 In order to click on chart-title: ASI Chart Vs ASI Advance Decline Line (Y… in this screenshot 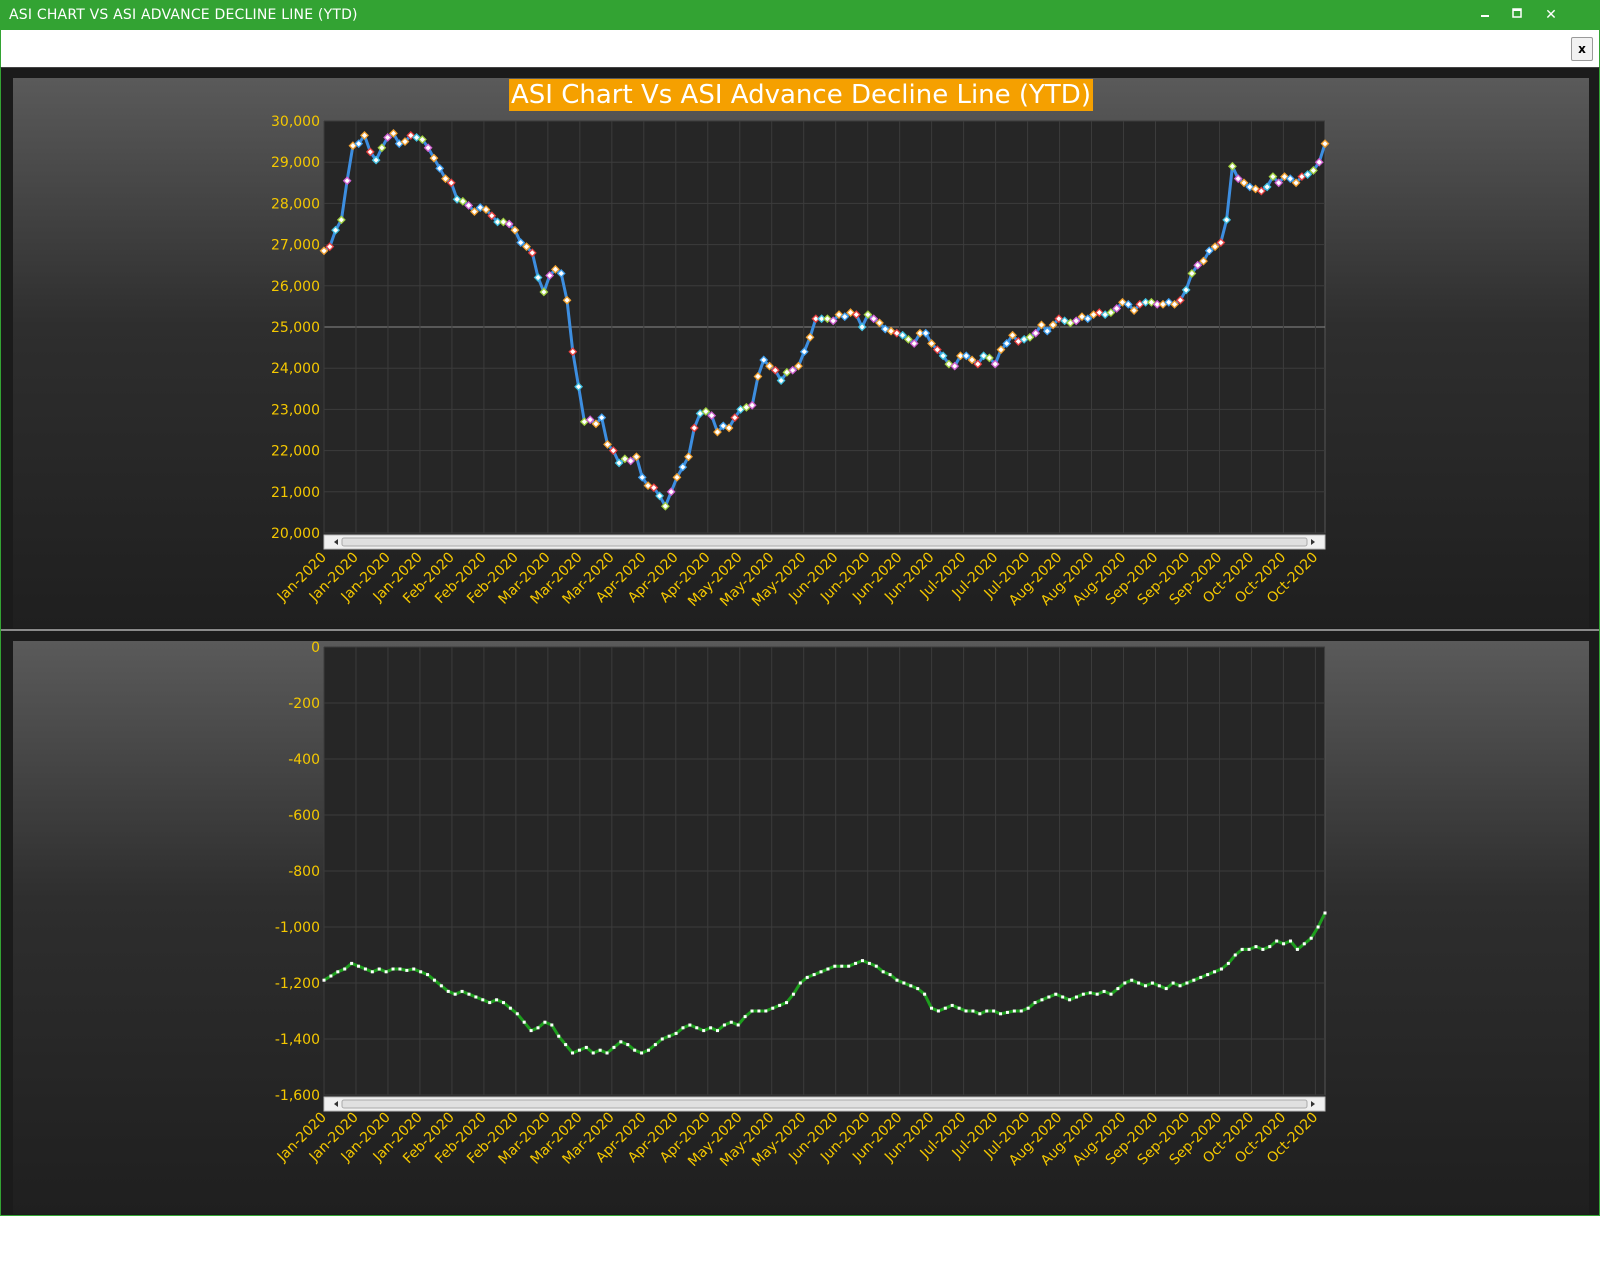, I will do `click(801, 95)`.